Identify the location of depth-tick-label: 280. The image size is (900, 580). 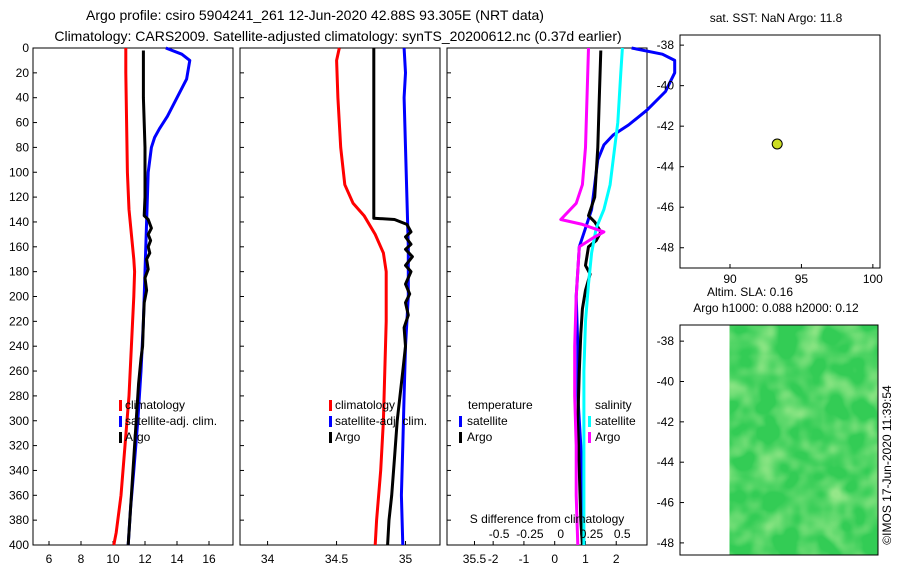
(19, 396).